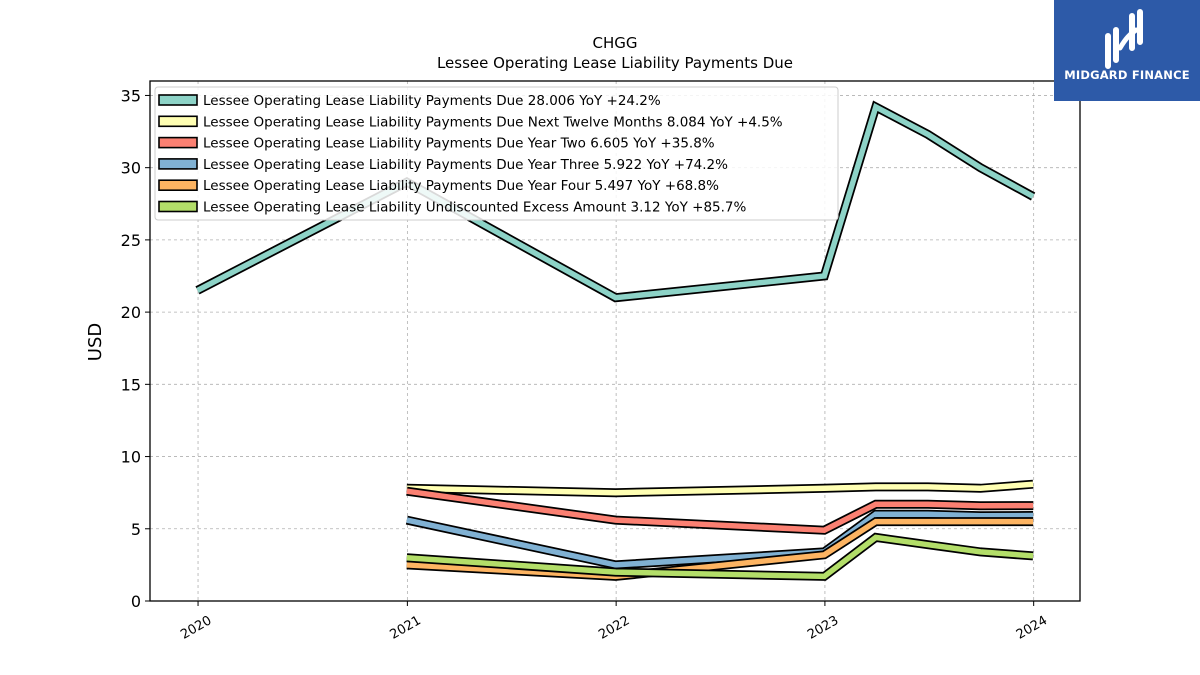  Describe the element at coordinates (131, 312) in the screenshot. I see `y-tick-label: 20` at that location.